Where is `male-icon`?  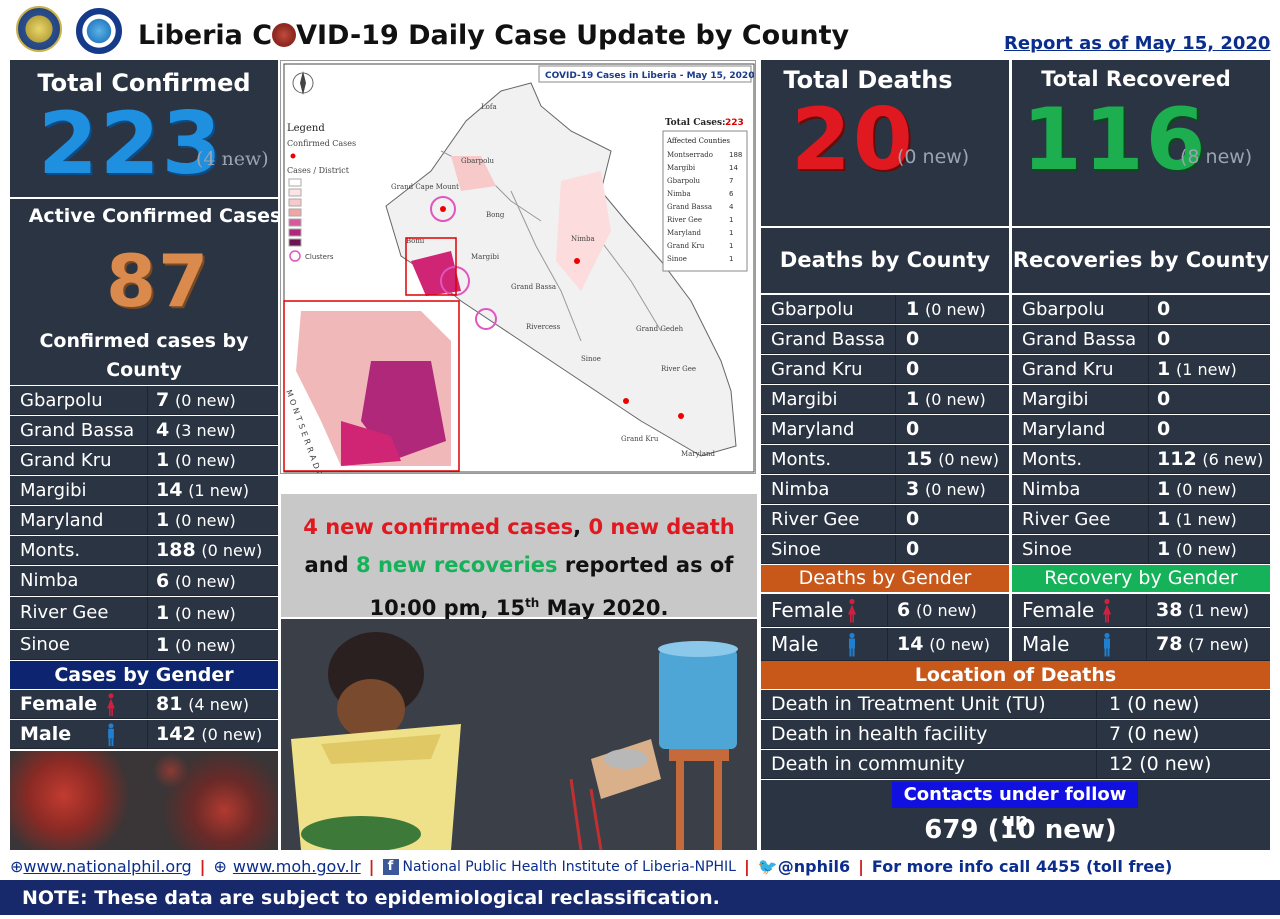
male-icon is located at coordinates (1107, 644).